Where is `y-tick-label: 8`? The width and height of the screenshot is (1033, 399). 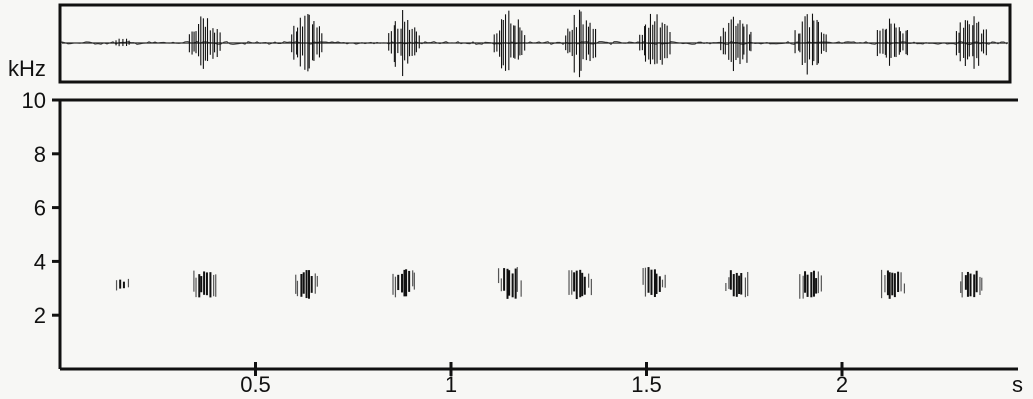
y-tick-label: 8 is located at coordinates (40, 154).